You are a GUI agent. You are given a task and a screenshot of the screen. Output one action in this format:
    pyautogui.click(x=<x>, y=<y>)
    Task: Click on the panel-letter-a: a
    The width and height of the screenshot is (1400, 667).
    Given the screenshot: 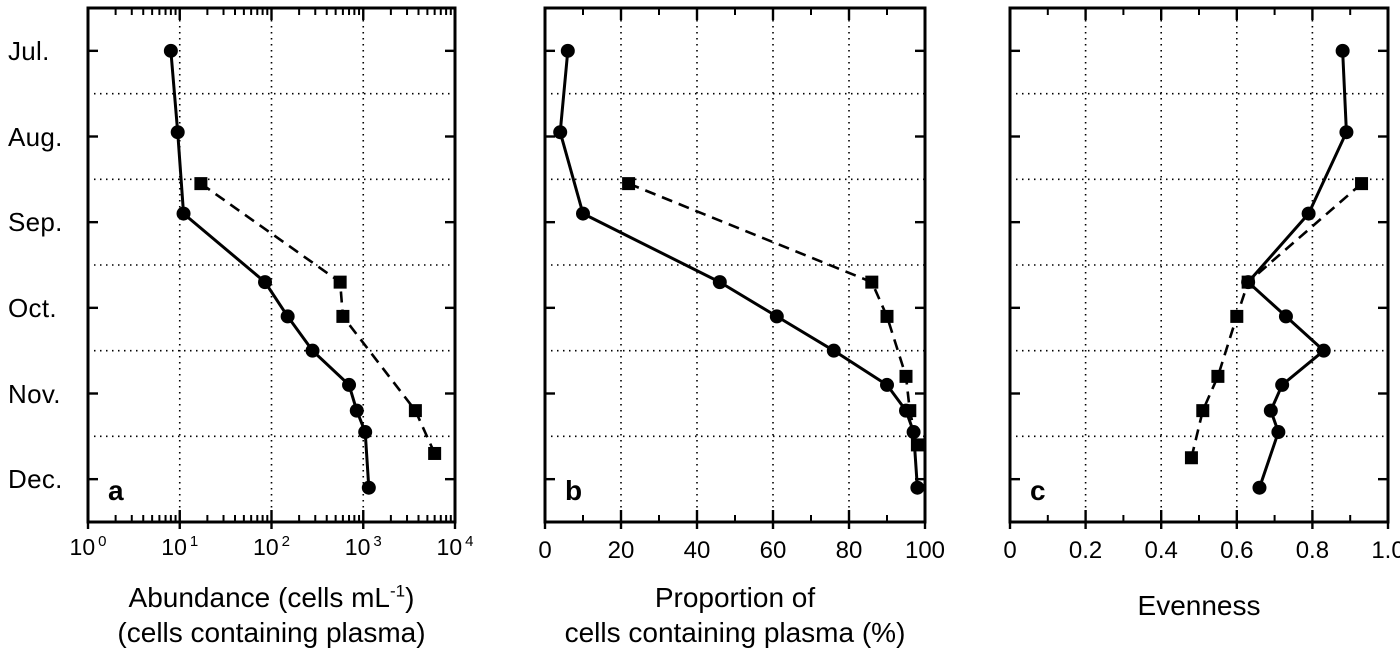 What is the action you would take?
    pyautogui.click(x=116, y=490)
    